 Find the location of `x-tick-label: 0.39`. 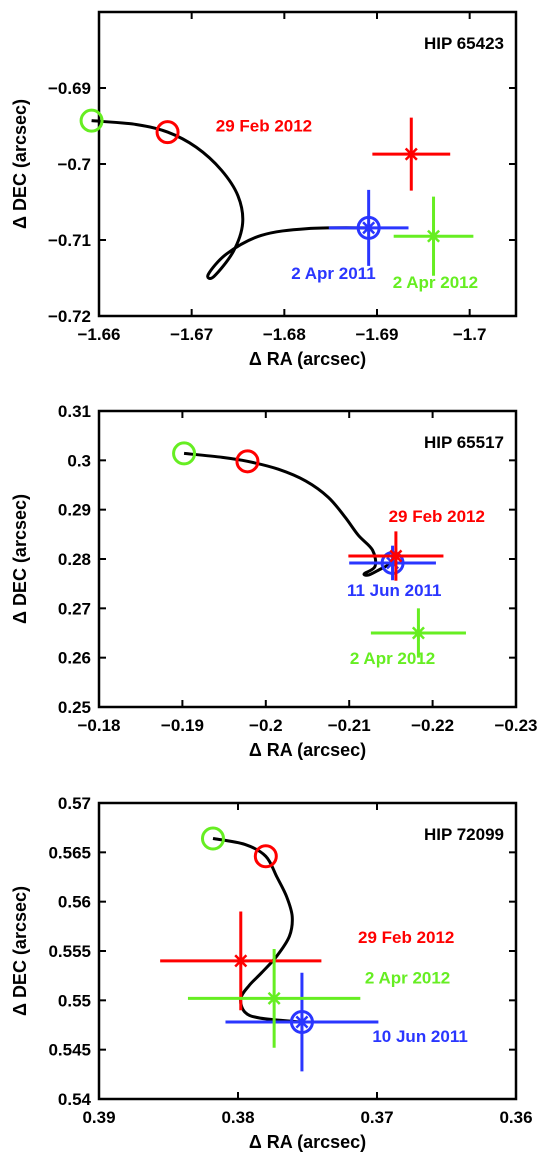

x-tick-label: 0.39 is located at coordinates (98, 1117).